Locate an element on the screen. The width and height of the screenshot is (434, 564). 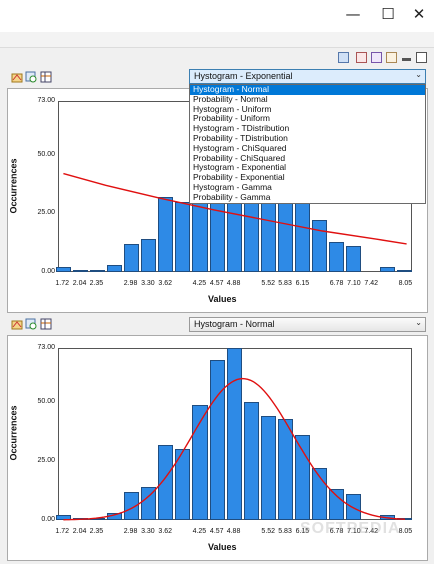
close-icon: ✕ is located at coordinates (419, 14).